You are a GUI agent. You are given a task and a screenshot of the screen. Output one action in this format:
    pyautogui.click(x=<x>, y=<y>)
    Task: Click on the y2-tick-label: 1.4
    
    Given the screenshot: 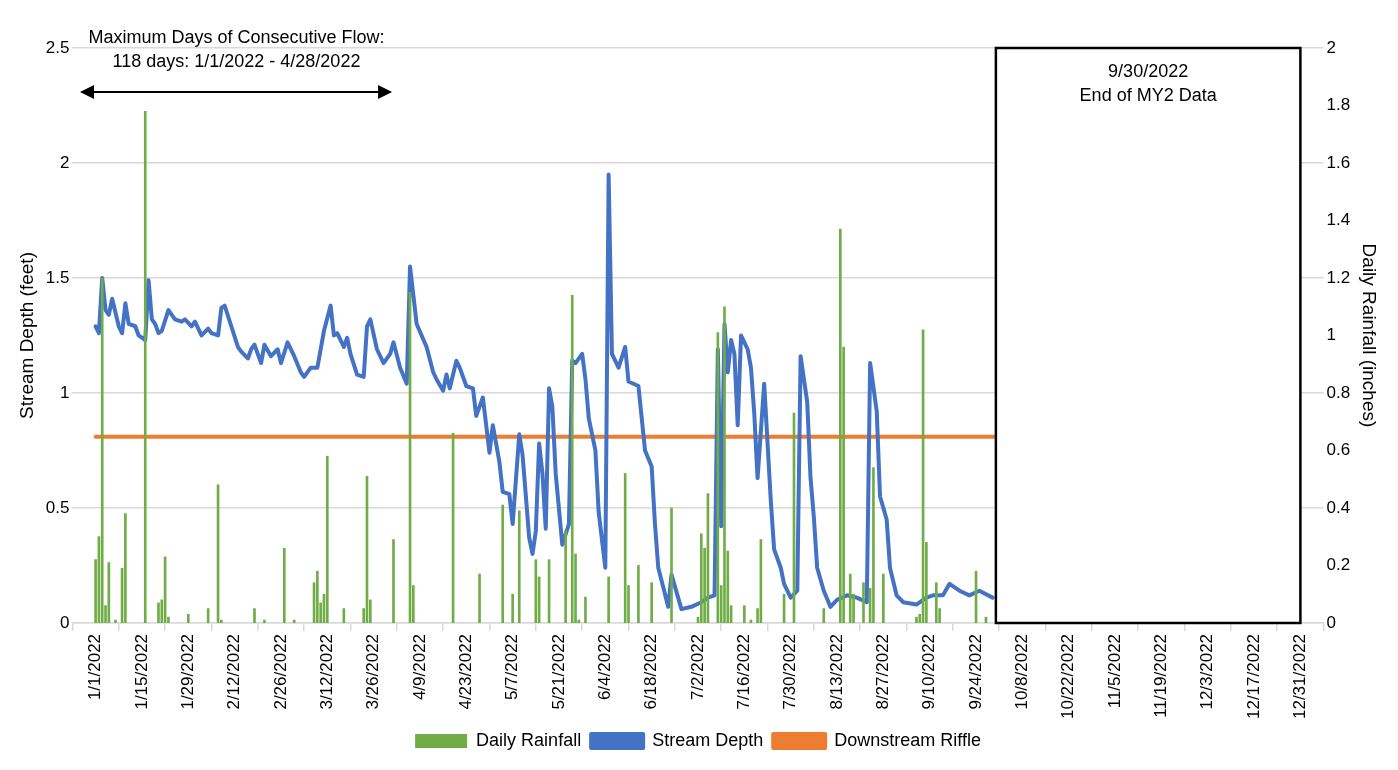 What is the action you would take?
    pyautogui.click(x=1338, y=220)
    